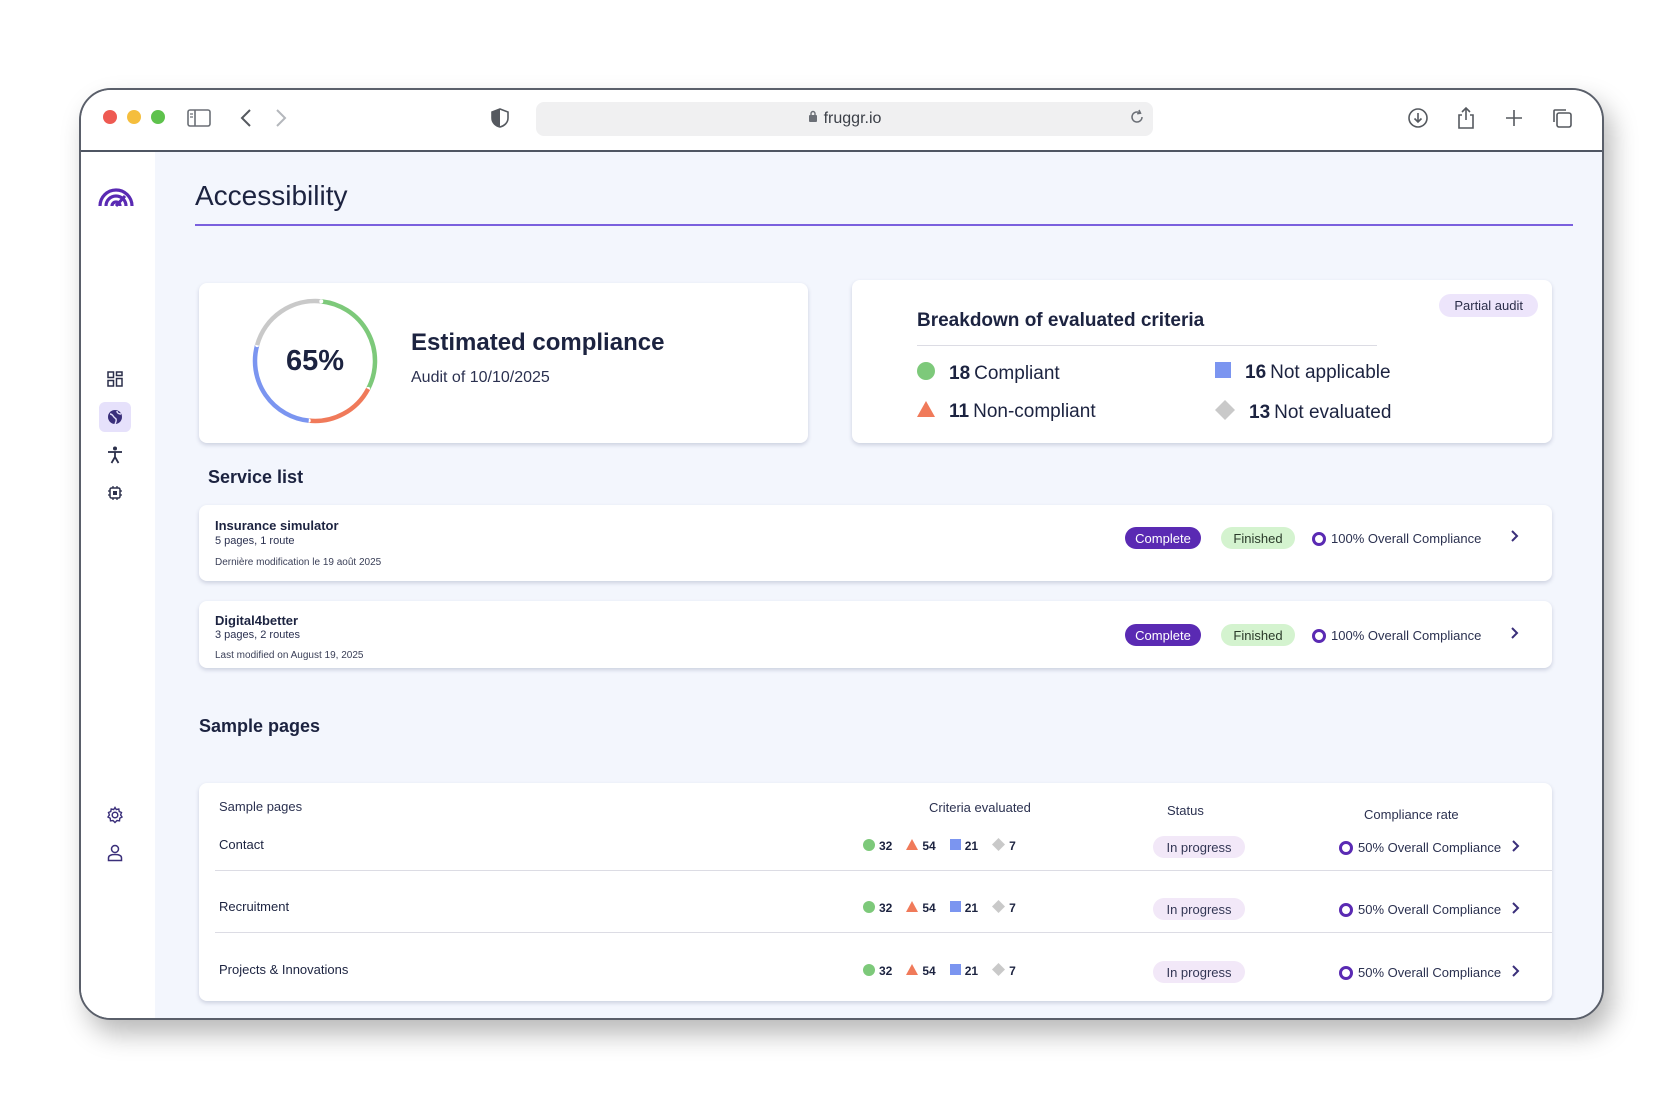  What do you see at coordinates (255, 541) in the screenshot?
I see `service-meta: 5 pages, 1 route` at bounding box center [255, 541].